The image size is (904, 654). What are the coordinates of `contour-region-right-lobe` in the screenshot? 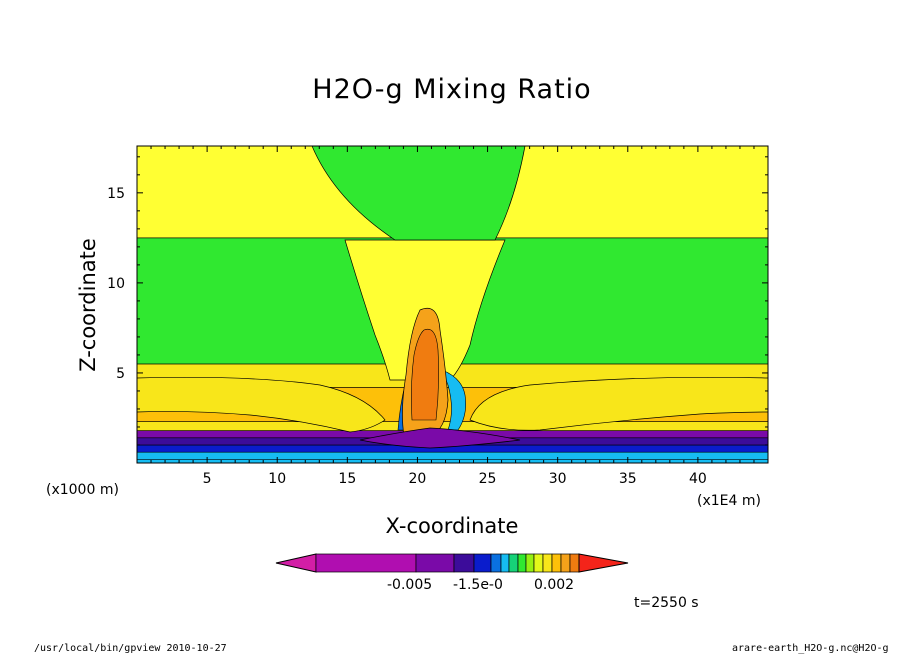 It's located at (618, 403).